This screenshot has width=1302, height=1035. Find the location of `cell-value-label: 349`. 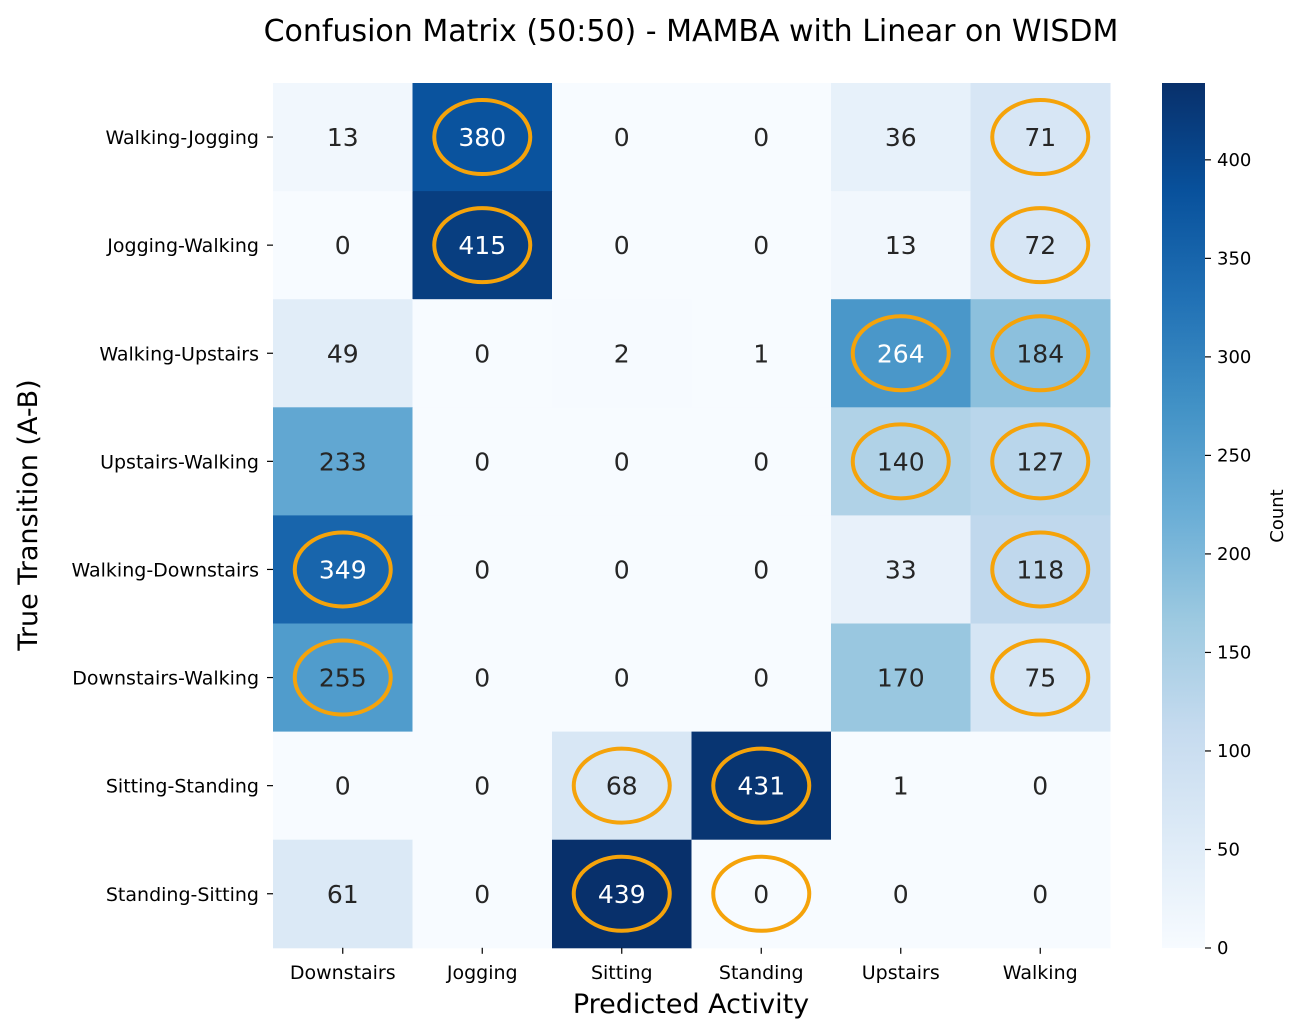

cell-value-label: 349 is located at coordinates (343, 569).